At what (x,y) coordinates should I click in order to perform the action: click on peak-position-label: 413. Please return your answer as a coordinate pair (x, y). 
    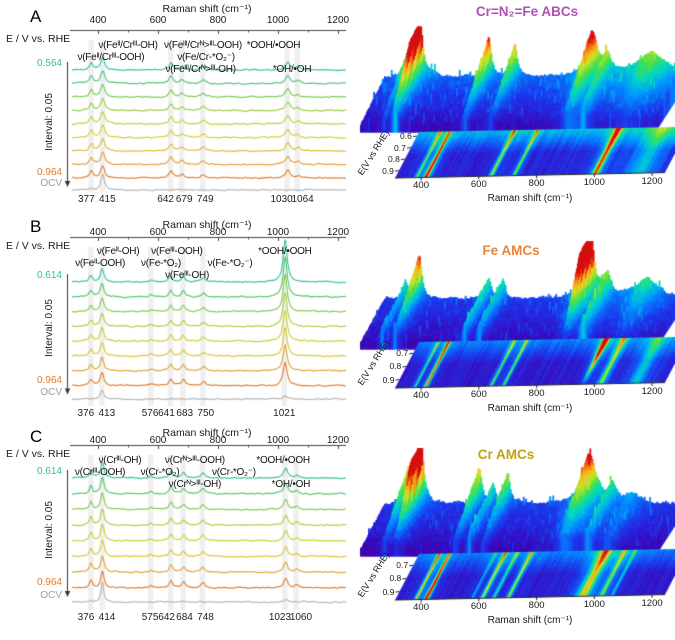
    Looking at the image, I should click on (107, 413).